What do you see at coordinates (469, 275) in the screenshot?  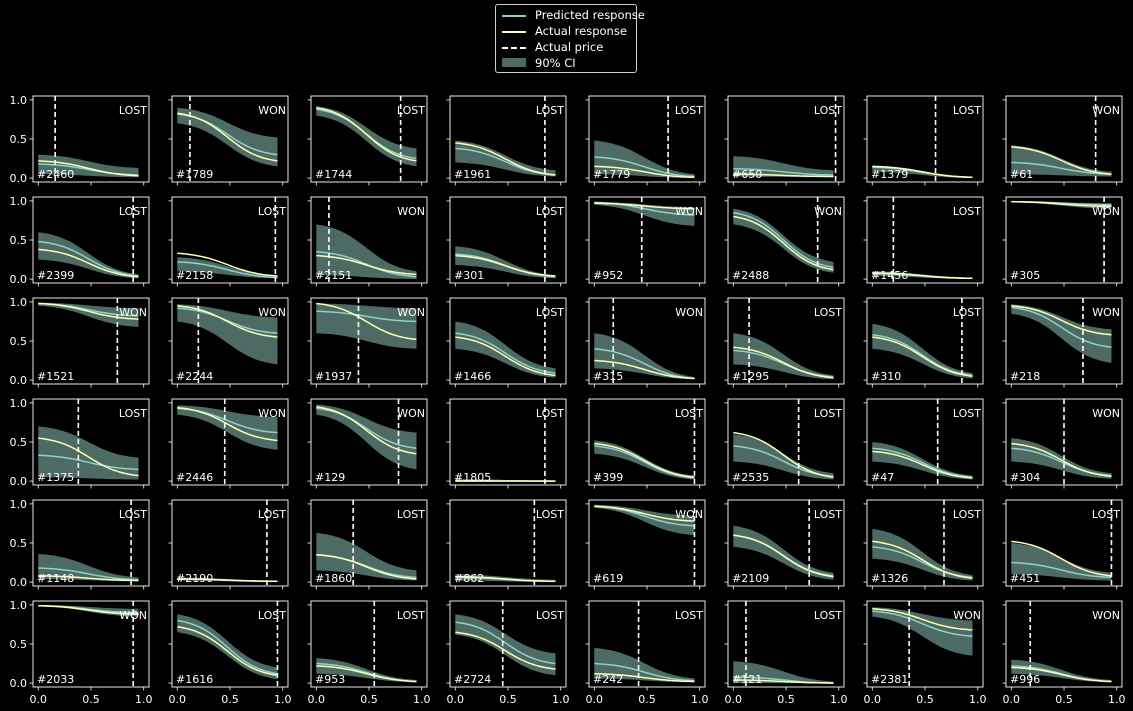 I see `panel-id-label: #301` at bounding box center [469, 275].